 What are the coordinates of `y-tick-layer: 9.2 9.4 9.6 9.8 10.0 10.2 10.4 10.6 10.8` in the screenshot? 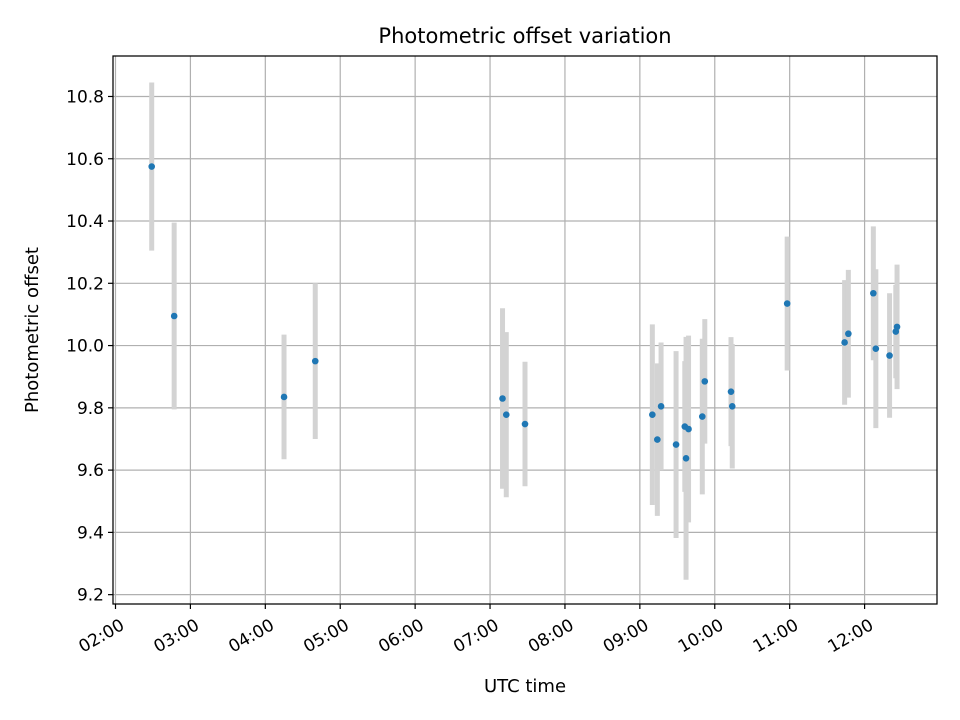 It's located at (89, 346).